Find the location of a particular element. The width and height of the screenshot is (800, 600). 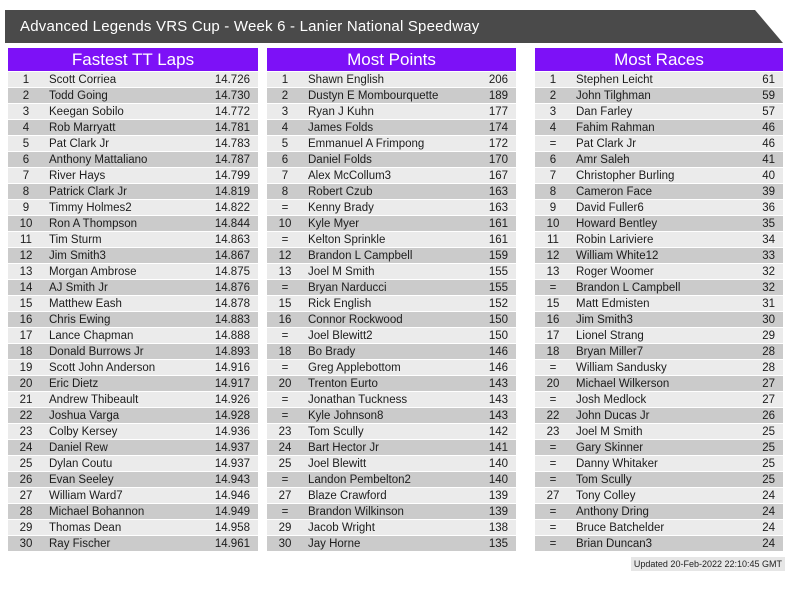

cell-value: 135 is located at coordinates (498, 543).